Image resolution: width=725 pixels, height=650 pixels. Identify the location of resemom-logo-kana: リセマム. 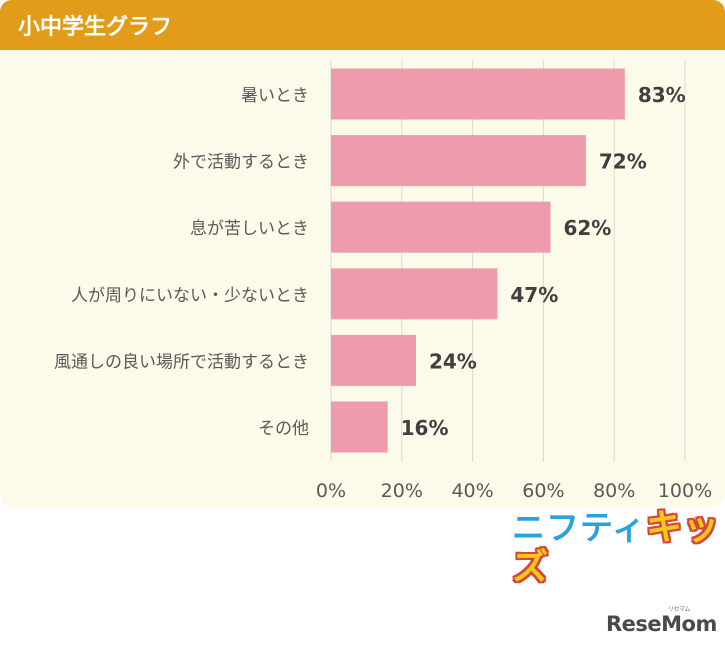
(679, 609).